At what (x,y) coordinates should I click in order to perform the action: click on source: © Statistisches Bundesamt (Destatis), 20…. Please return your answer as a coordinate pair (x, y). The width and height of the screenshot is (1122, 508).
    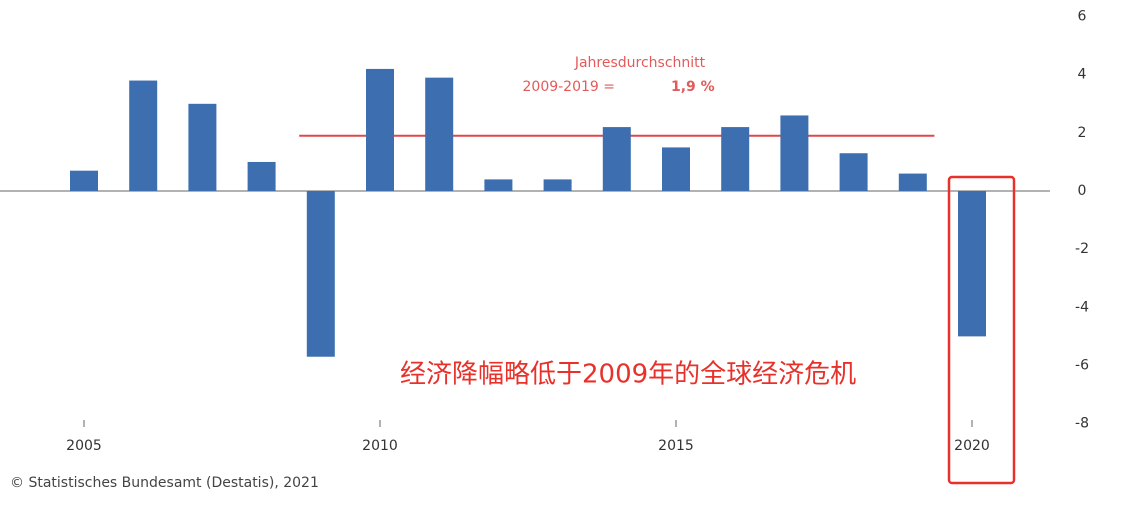
    Looking at the image, I should click on (164, 483).